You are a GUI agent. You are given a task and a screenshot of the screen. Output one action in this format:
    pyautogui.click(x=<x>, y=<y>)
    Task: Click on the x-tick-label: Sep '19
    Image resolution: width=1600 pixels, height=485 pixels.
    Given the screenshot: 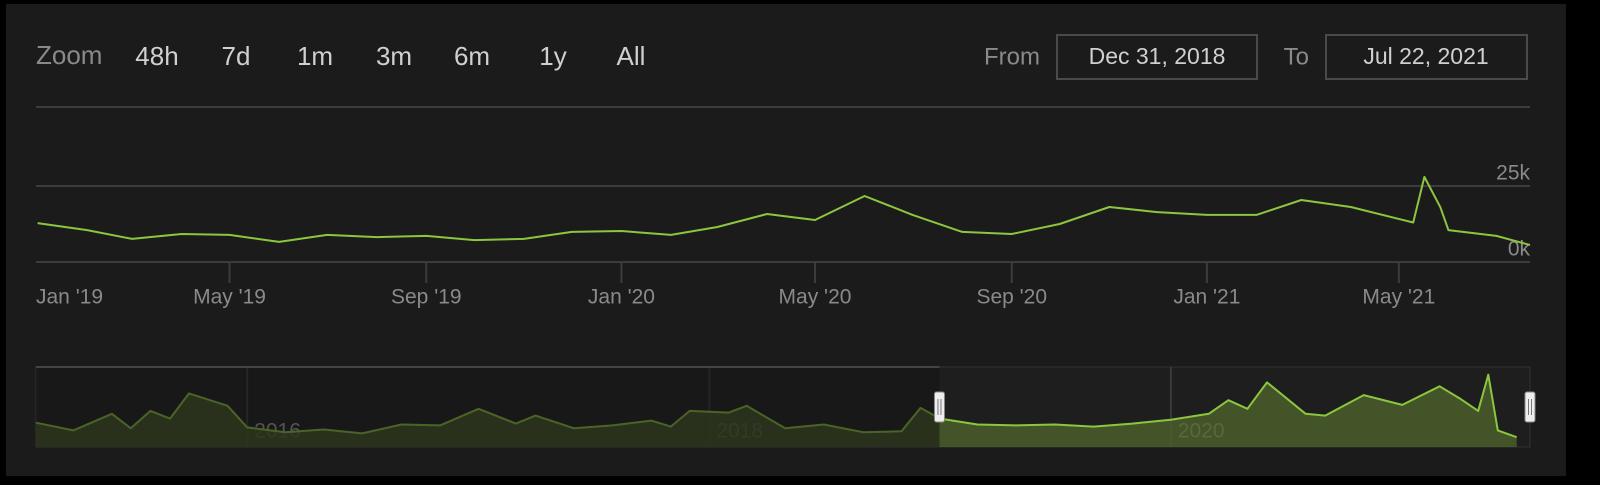 What is the action you would take?
    pyautogui.click(x=426, y=297)
    